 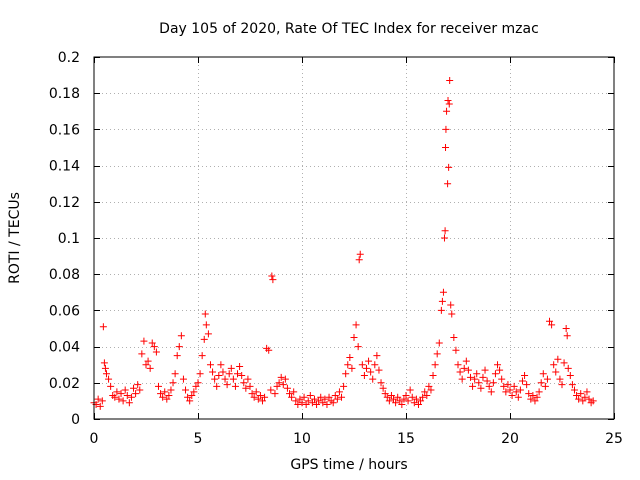 What do you see at coordinates (15, 238) in the screenshot?
I see `y-axis-label: ROTI / TECUs` at bounding box center [15, 238].